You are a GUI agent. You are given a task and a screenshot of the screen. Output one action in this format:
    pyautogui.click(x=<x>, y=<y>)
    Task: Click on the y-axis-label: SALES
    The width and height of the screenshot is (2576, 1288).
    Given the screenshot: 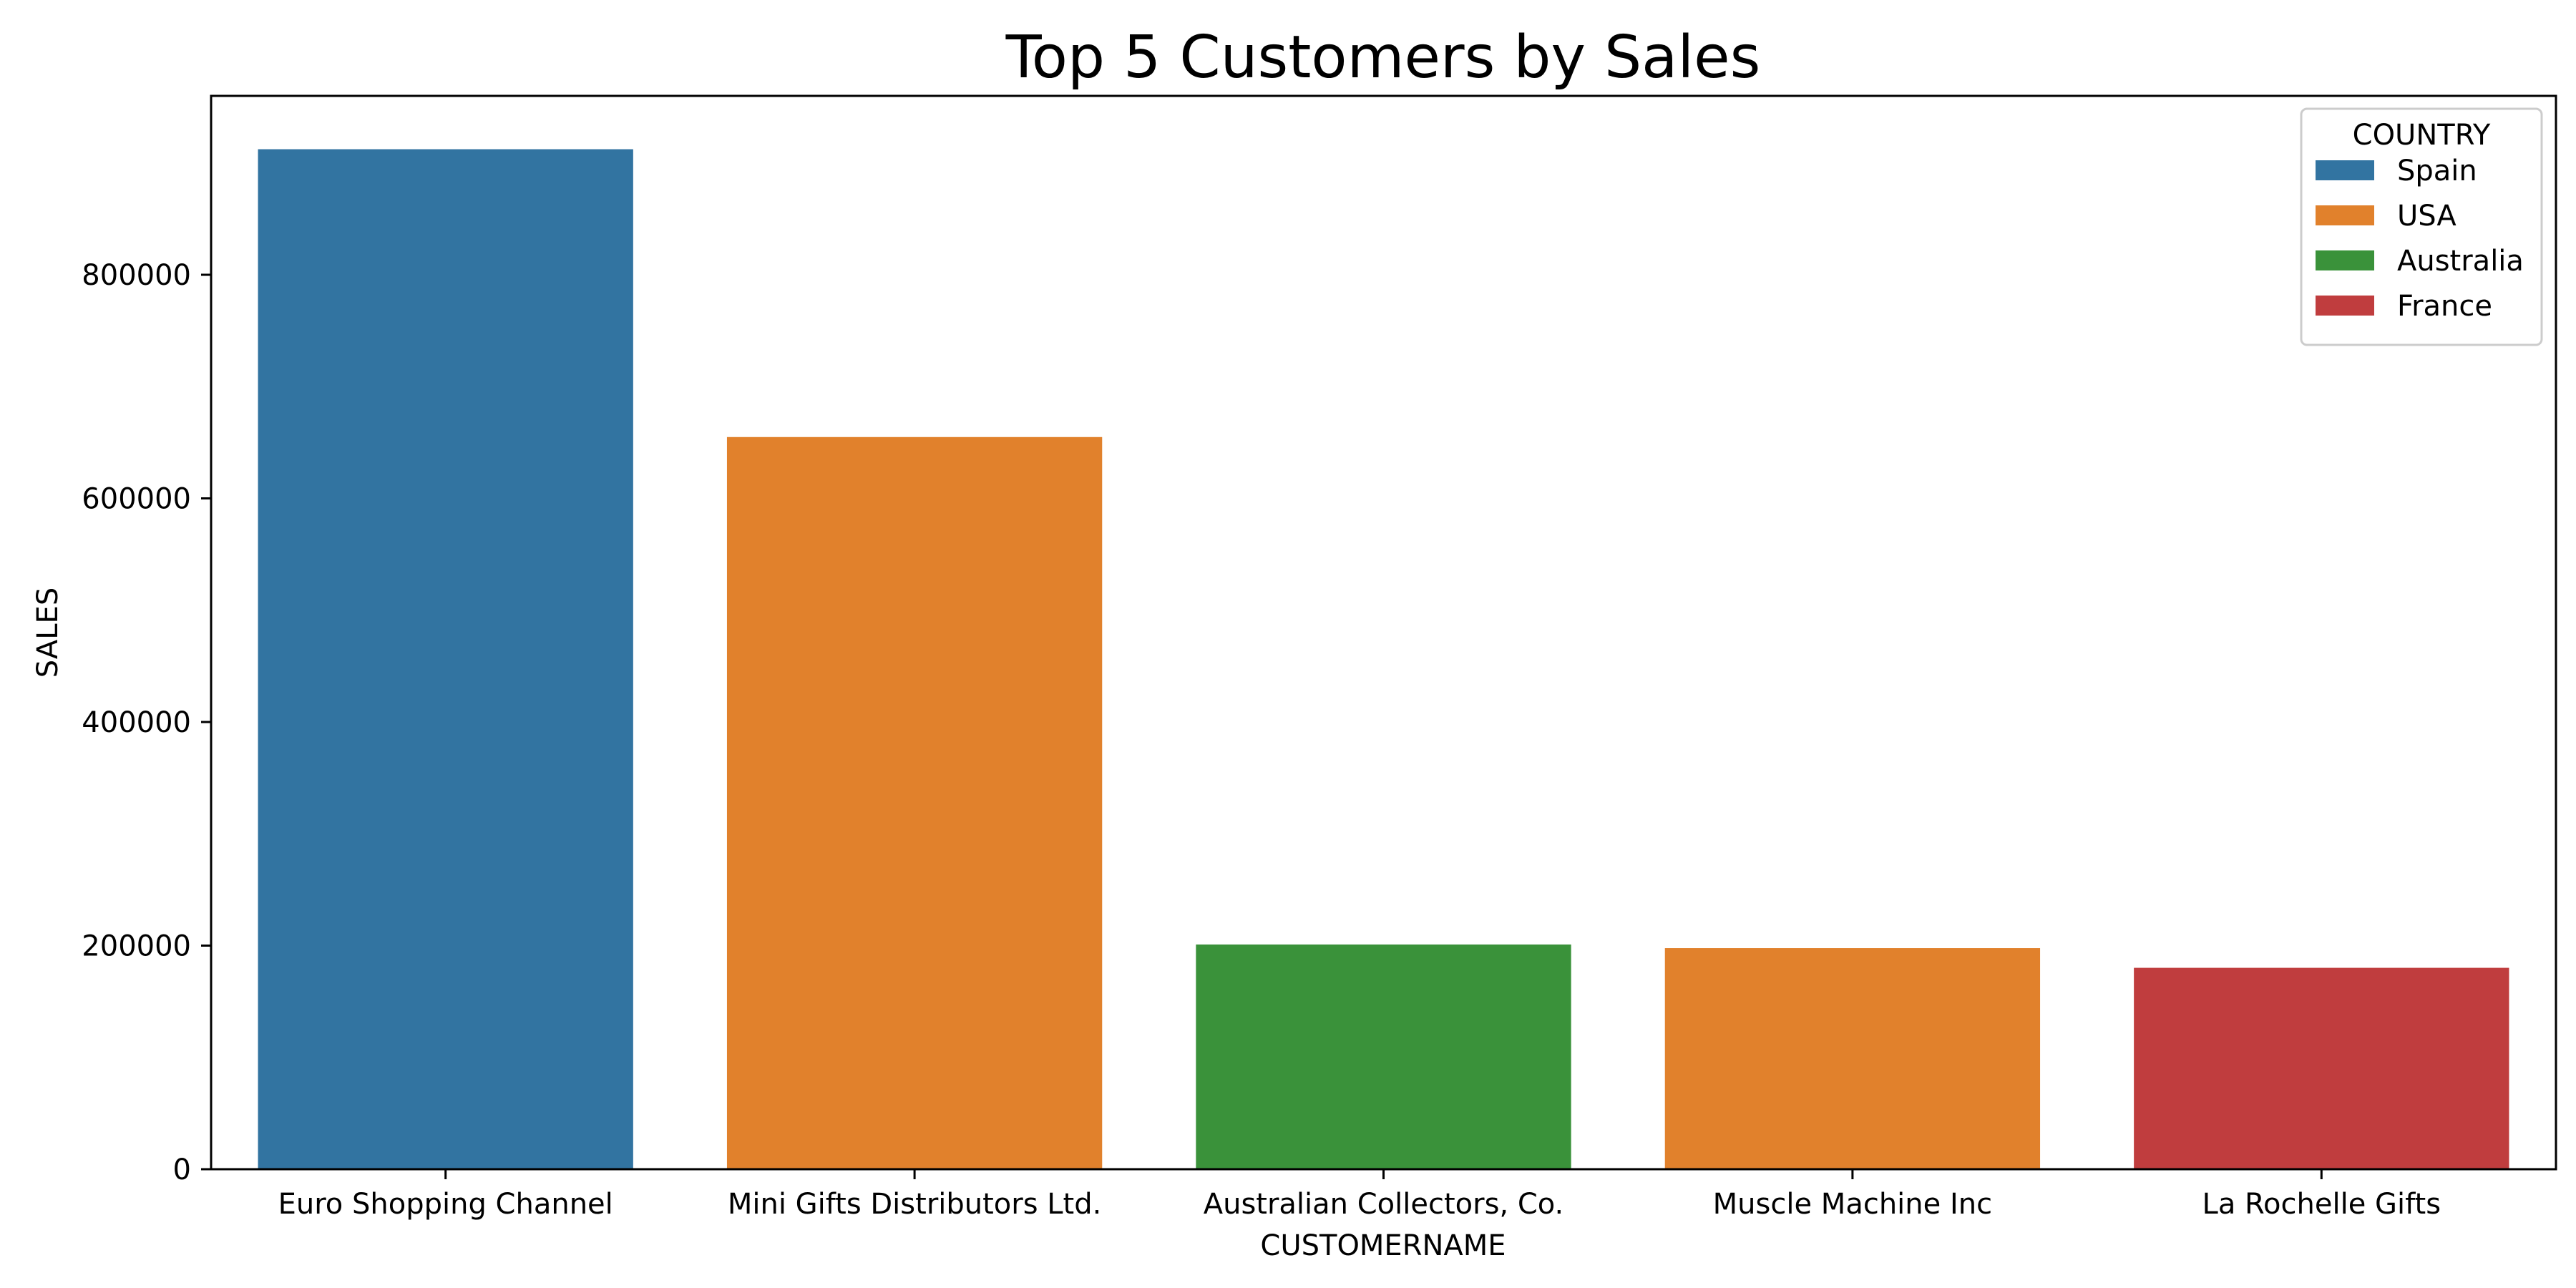 What is the action you would take?
    pyautogui.click(x=48, y=632)
    